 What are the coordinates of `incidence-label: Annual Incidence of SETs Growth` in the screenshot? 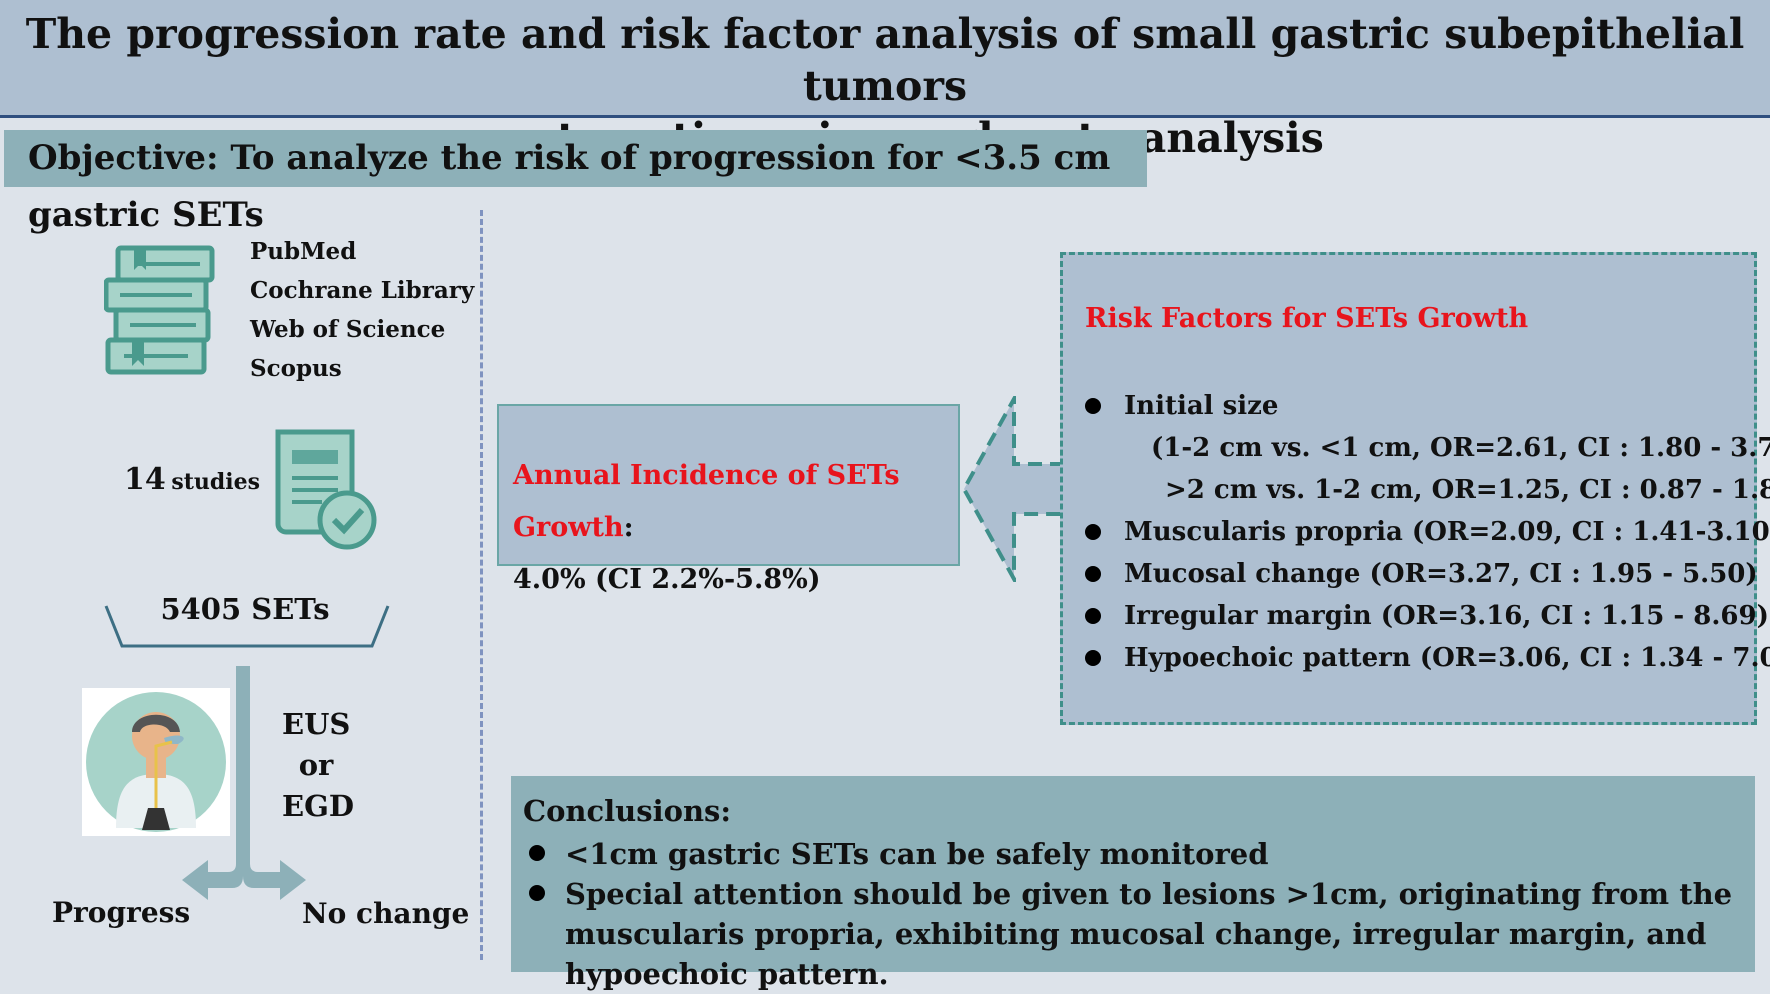 It's located at (706, 501).